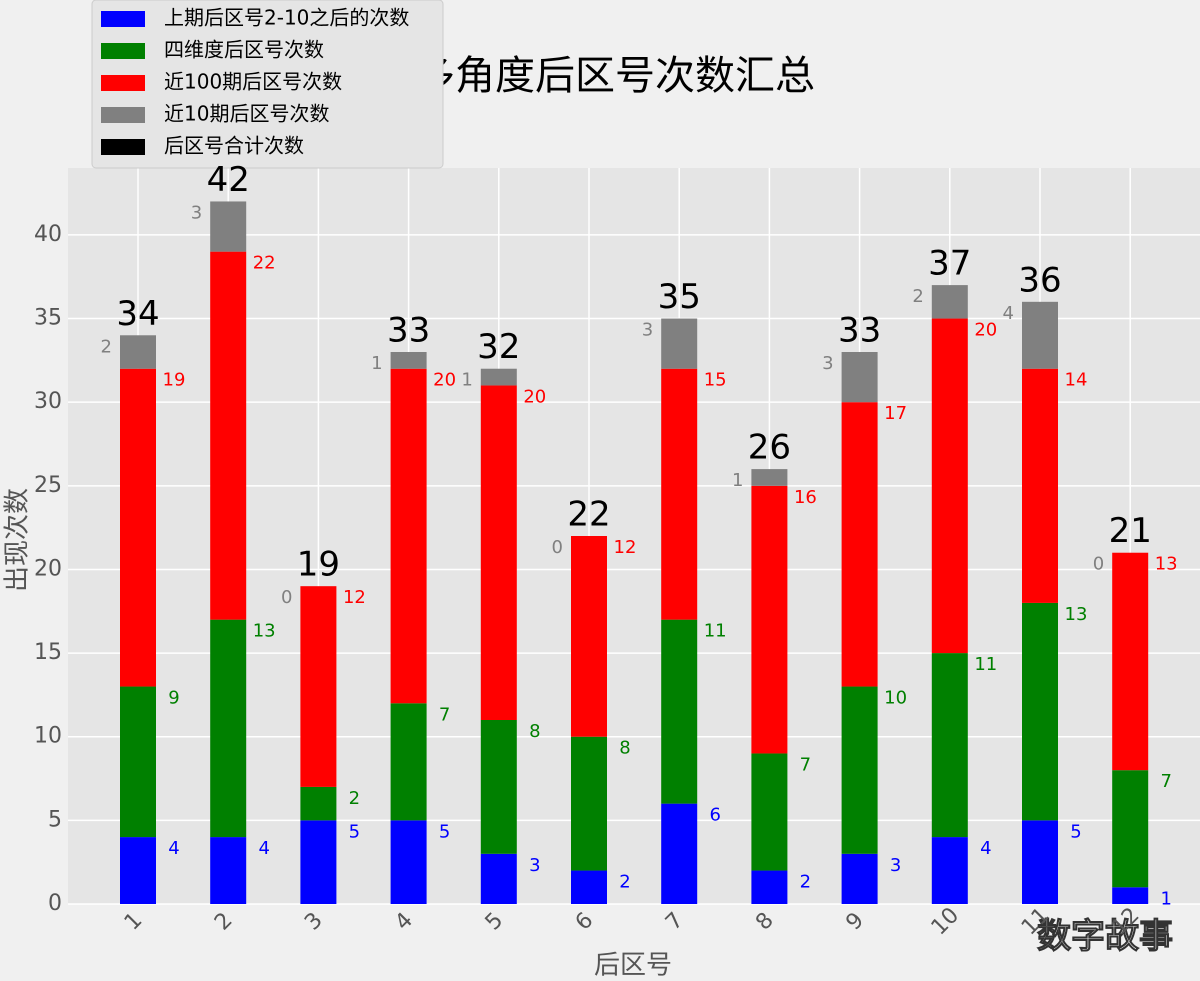 The height and width of the screenshot is (981, 1200). What do you see at coordinates (286, 18) in the screenshot?
I see `legend-label: 上期后区号2-10之后的次数` at bounding box center [286, 18].